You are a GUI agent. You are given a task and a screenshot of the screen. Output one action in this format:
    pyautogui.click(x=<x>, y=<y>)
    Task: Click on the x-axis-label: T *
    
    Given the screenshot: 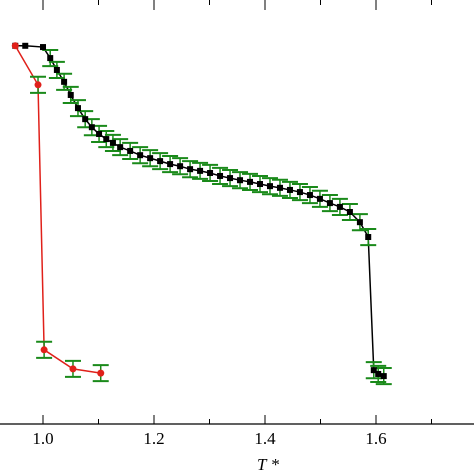 What is the action you would take?
    pyautogui.click(x=268, y=464)
    